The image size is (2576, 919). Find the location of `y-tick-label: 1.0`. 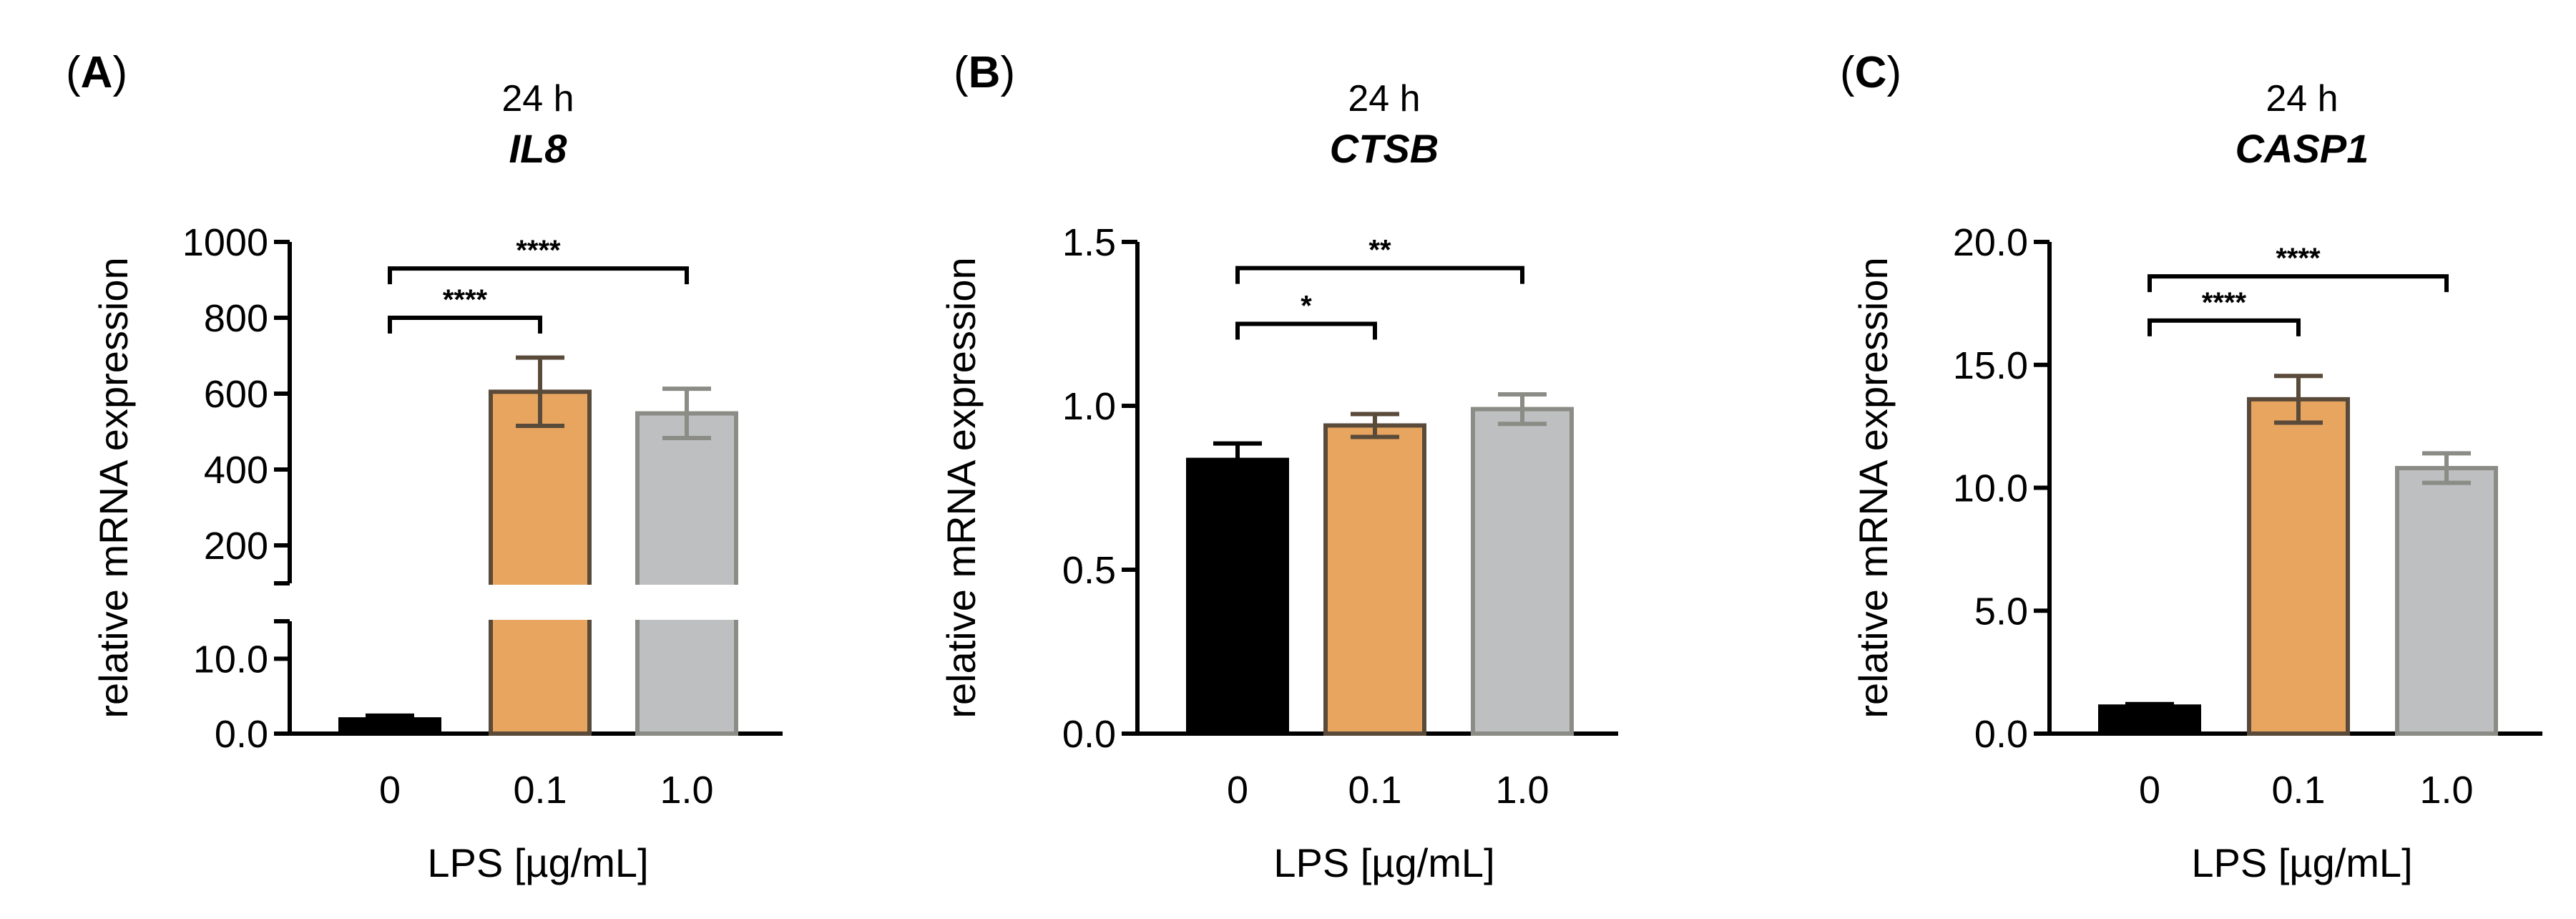

y-tick-label: 1.0 is located at coordinates (1089, 406).